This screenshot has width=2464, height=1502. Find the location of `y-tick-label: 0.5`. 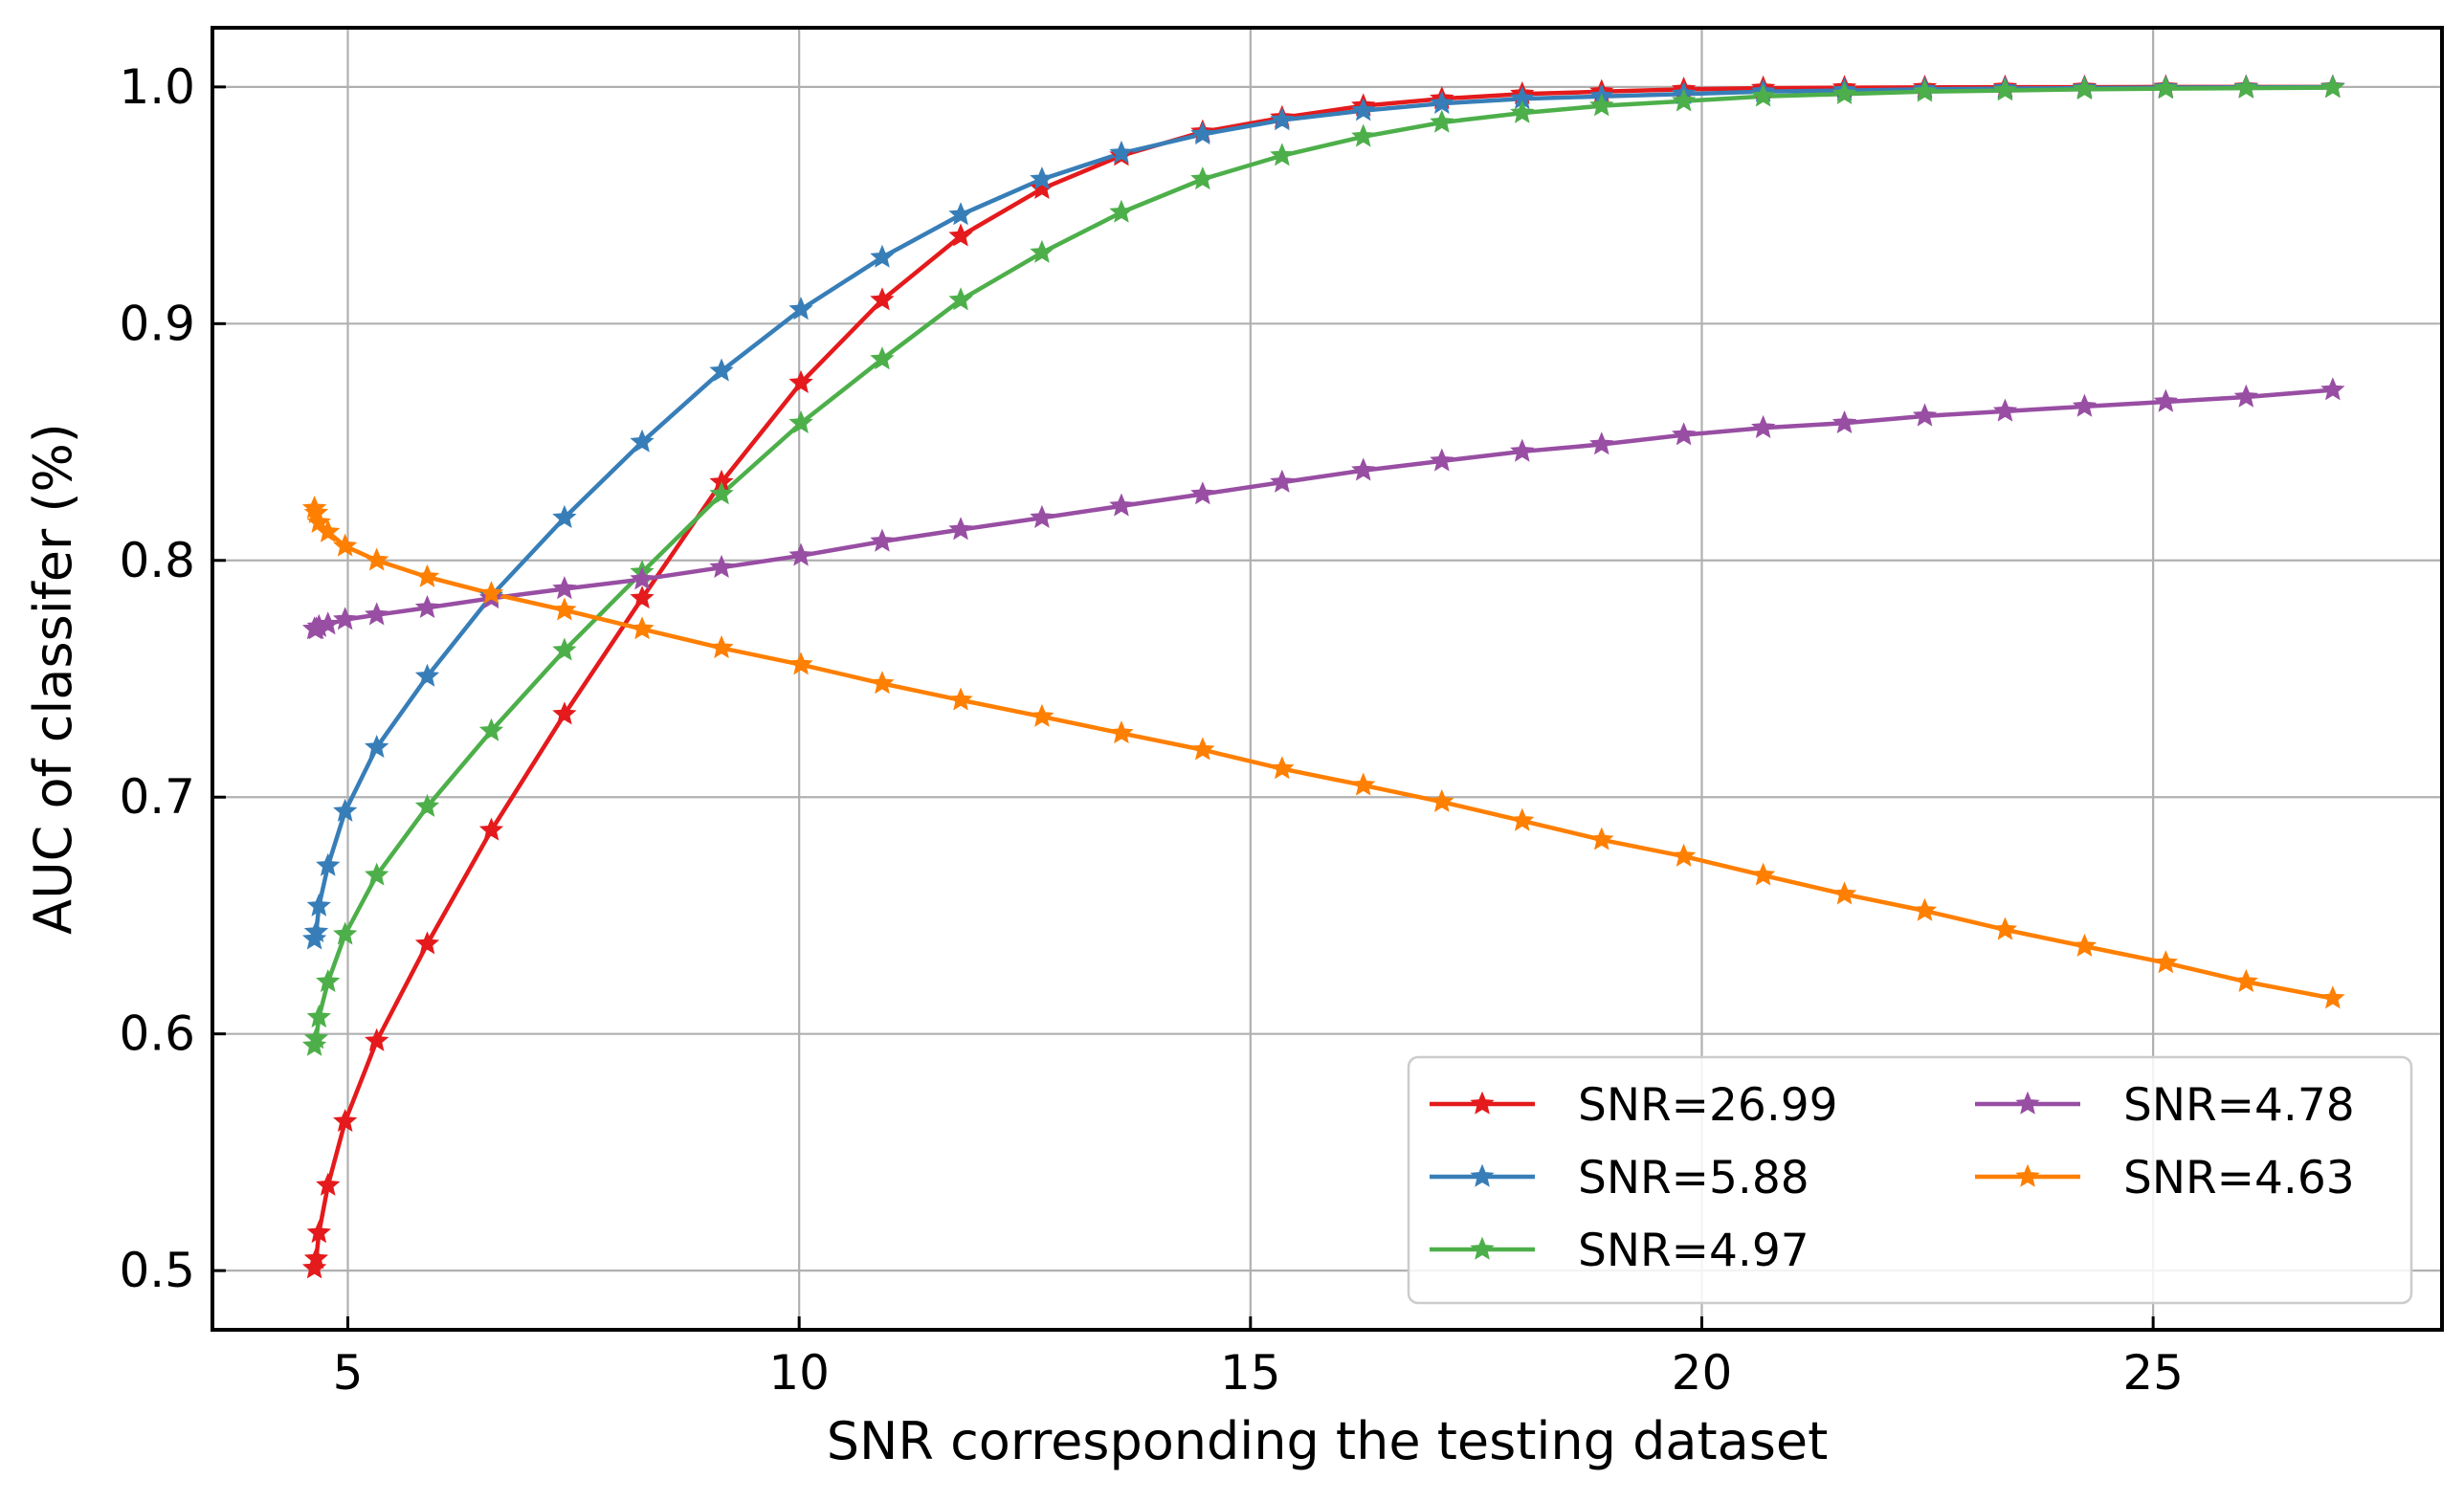

y-tick-label: 0.5 is located at coordinates (157, 1270).